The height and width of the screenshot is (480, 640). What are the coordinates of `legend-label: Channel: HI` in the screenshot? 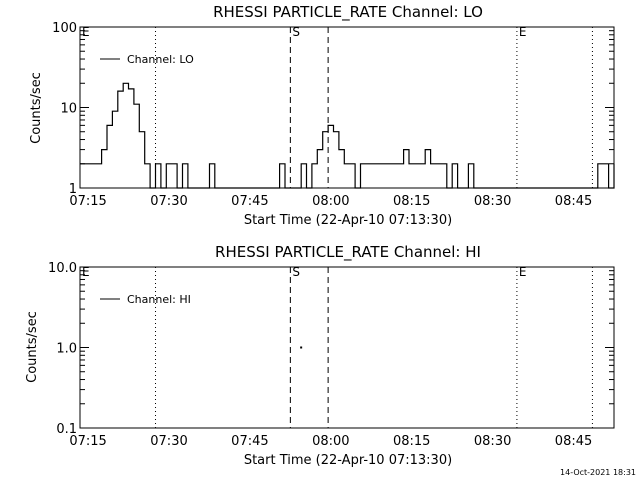 It's located at (159, 299).